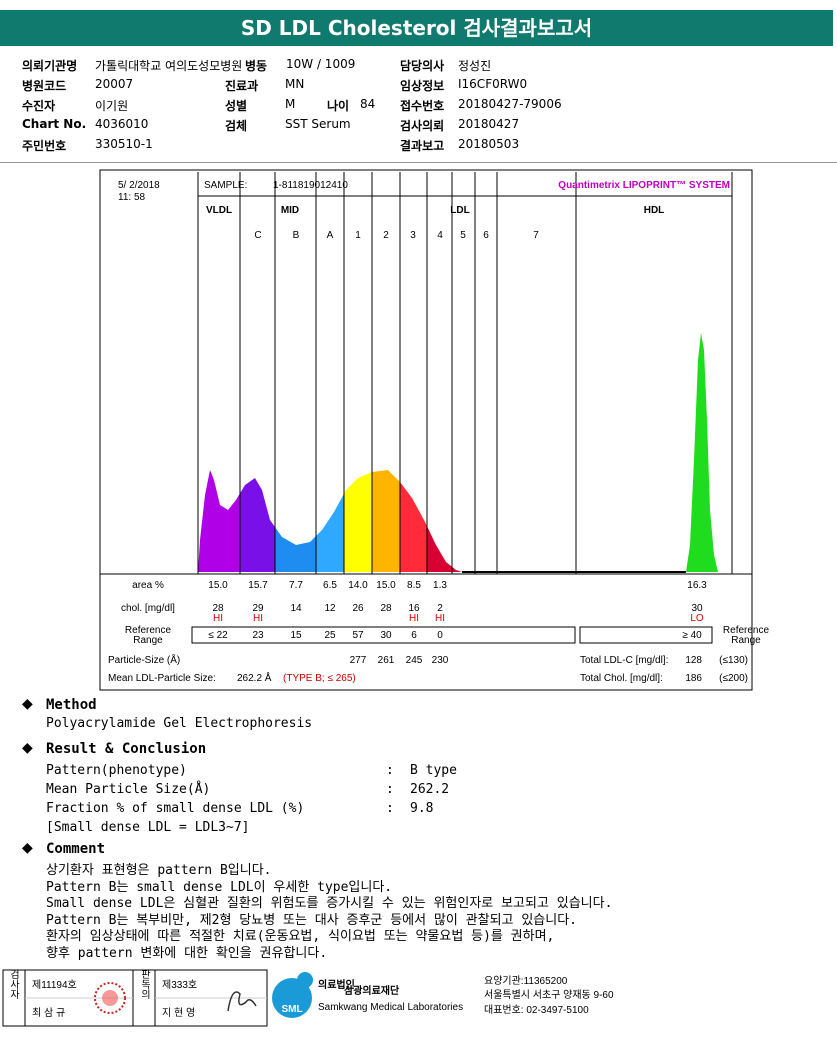 Image resolution: width=837 pixels, height=1040 pixels. I want to click on sample-label: SAMPLE:, so click(225, 185).